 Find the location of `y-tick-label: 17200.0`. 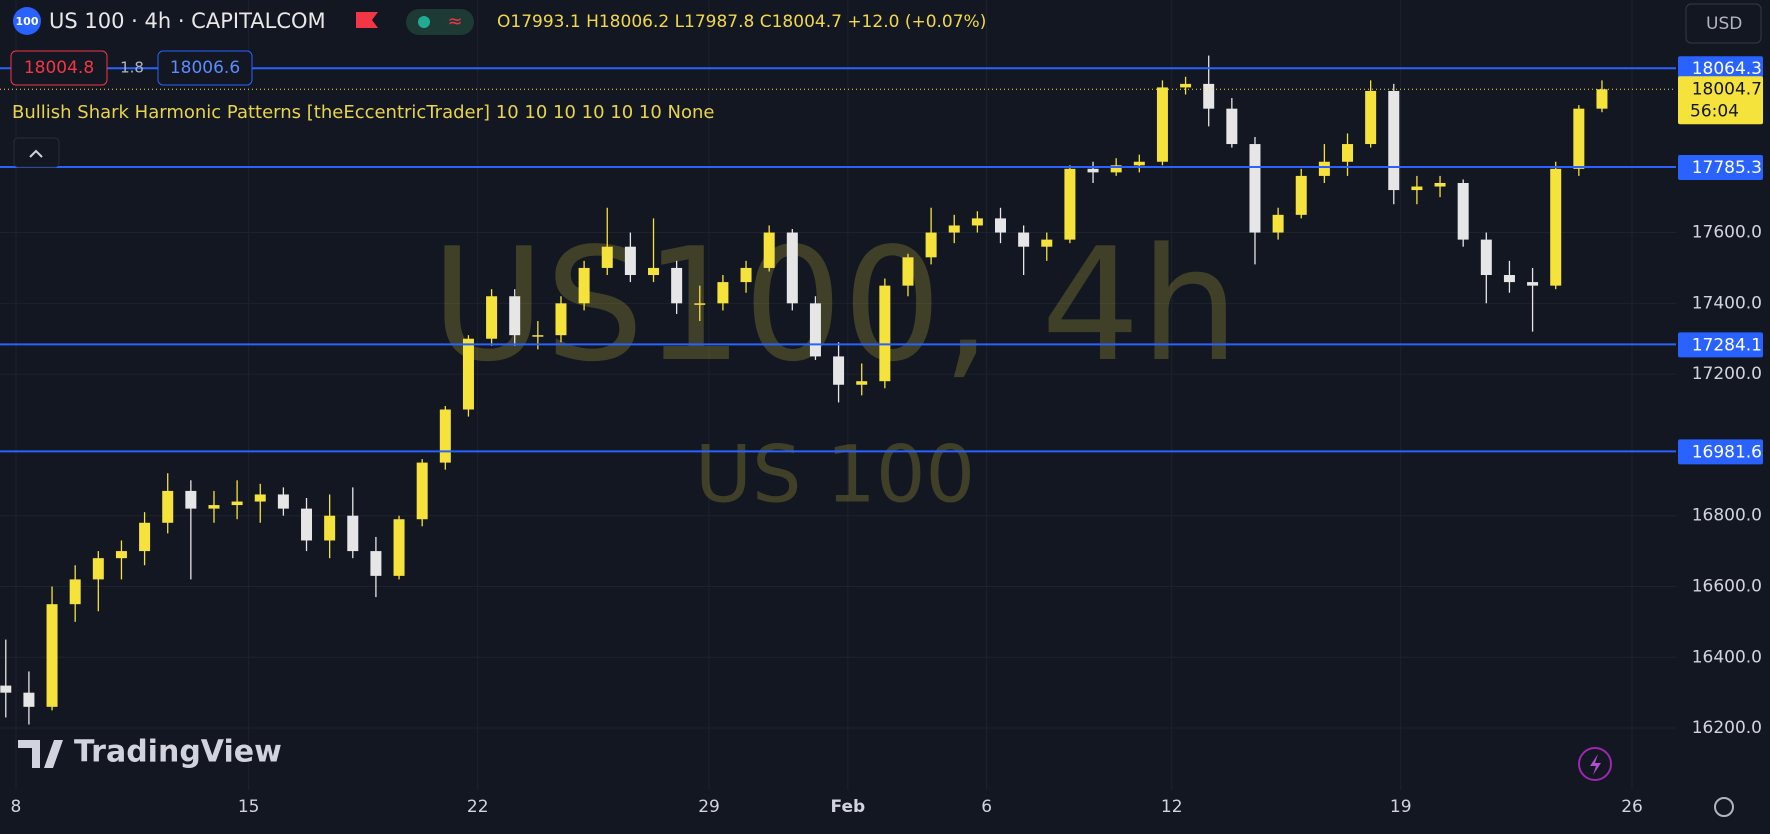

y-tick-label: 17200.0 is located at coordinates (1727, 374).